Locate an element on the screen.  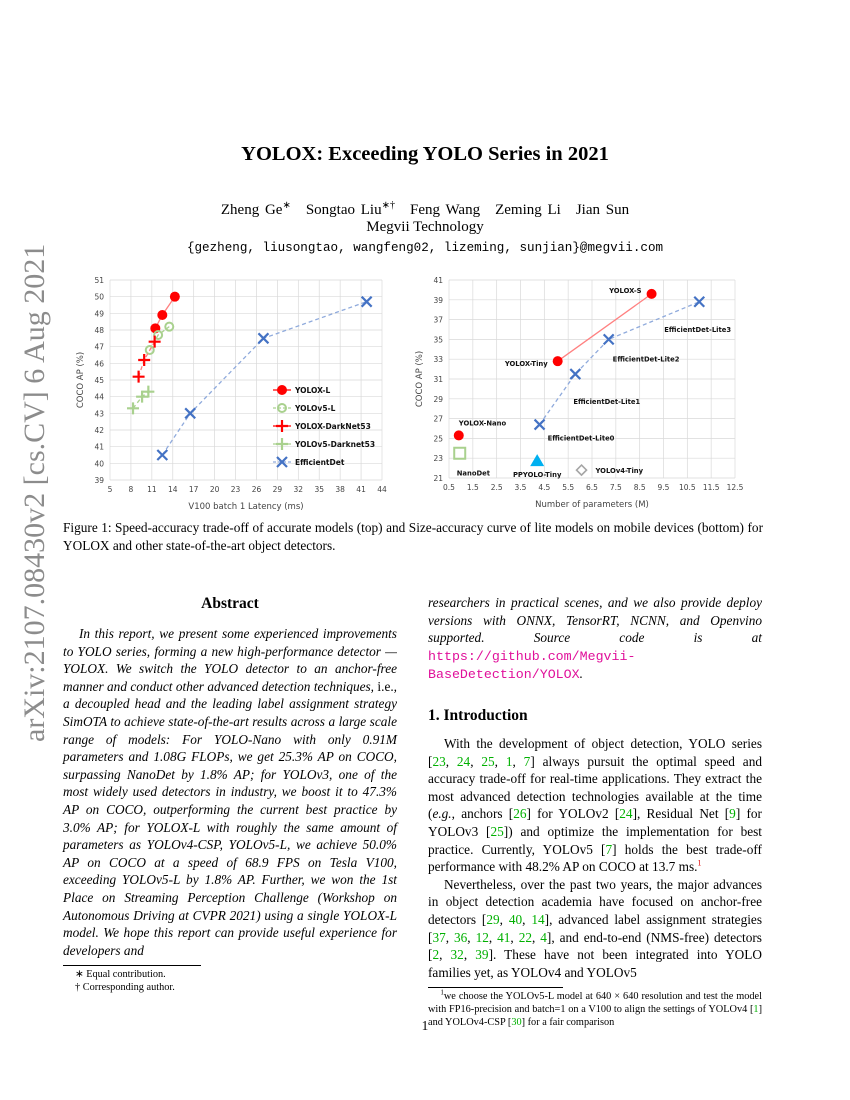
citation-link: 4 is located at coordinates (543, 937).